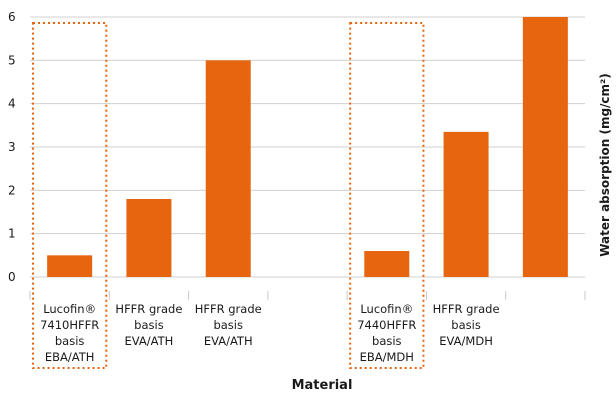 The image size is (616, 397). What do you see at coordinates (69, 325) in the screenshot?
I see `category-label-0-1: 7410HFFR` at bounding box center [69, 325].